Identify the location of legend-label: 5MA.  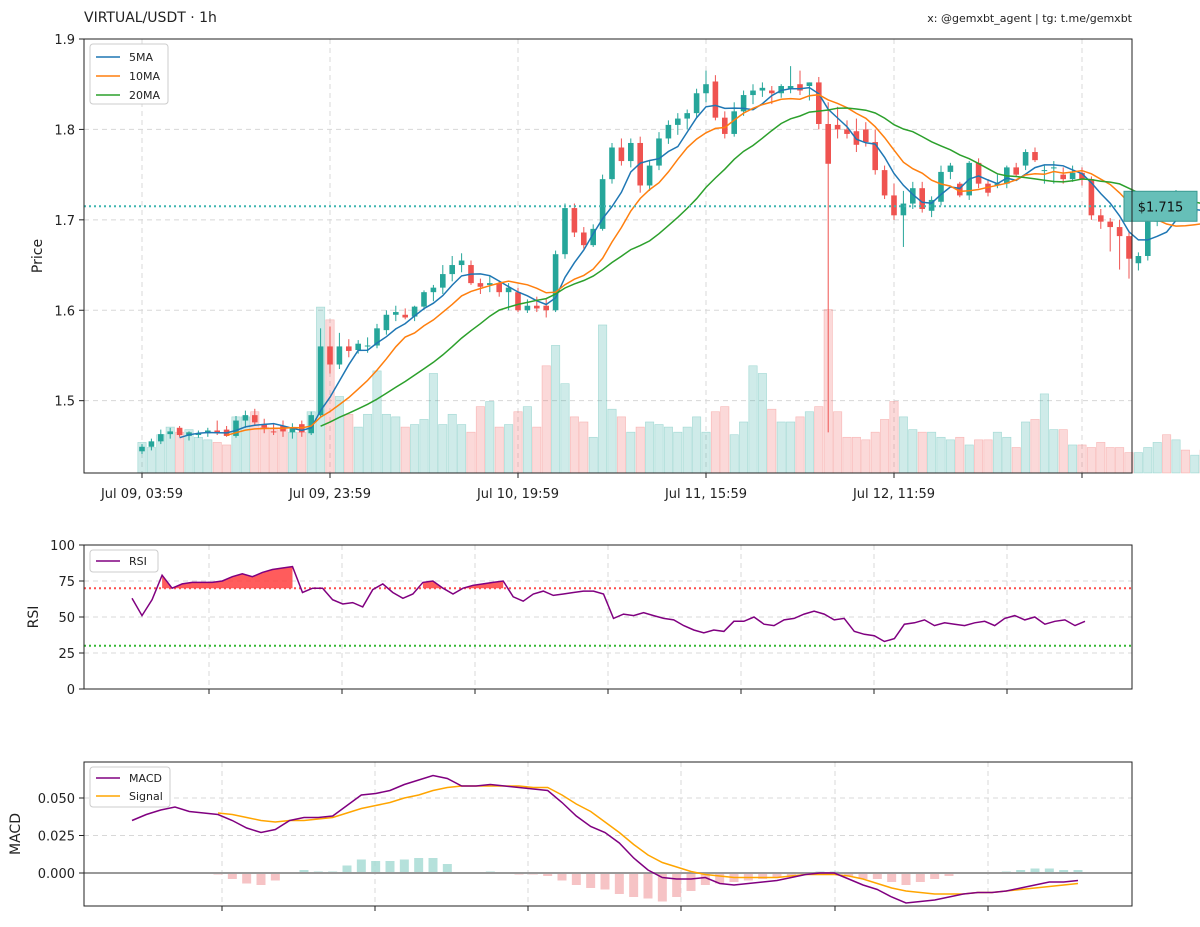
(141, 57).